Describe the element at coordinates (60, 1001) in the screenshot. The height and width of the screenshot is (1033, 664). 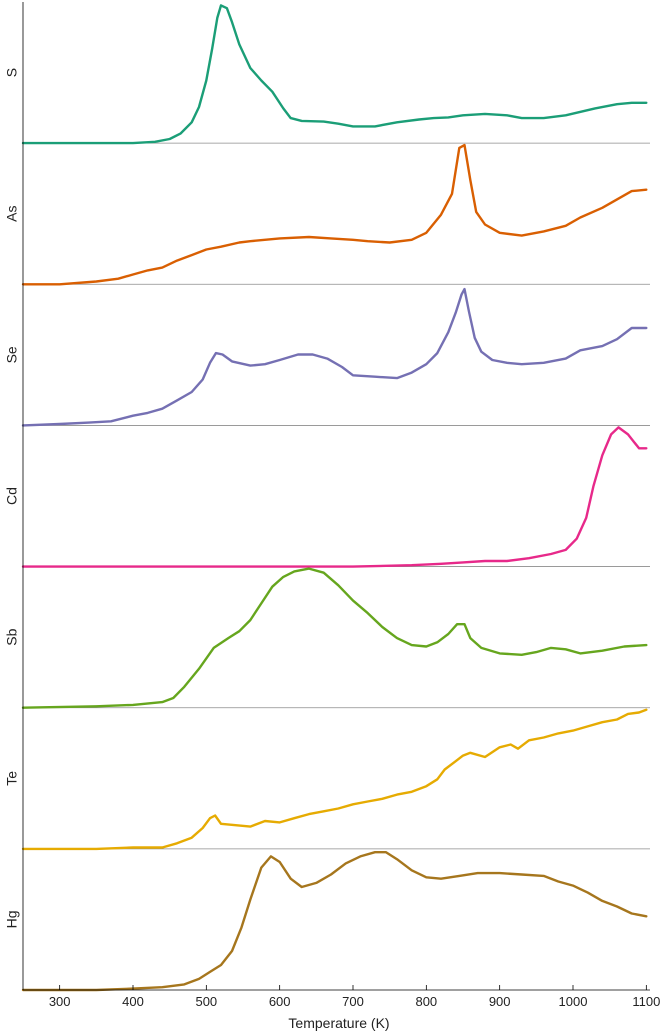
I see `x-tick-label: 300` at that location.